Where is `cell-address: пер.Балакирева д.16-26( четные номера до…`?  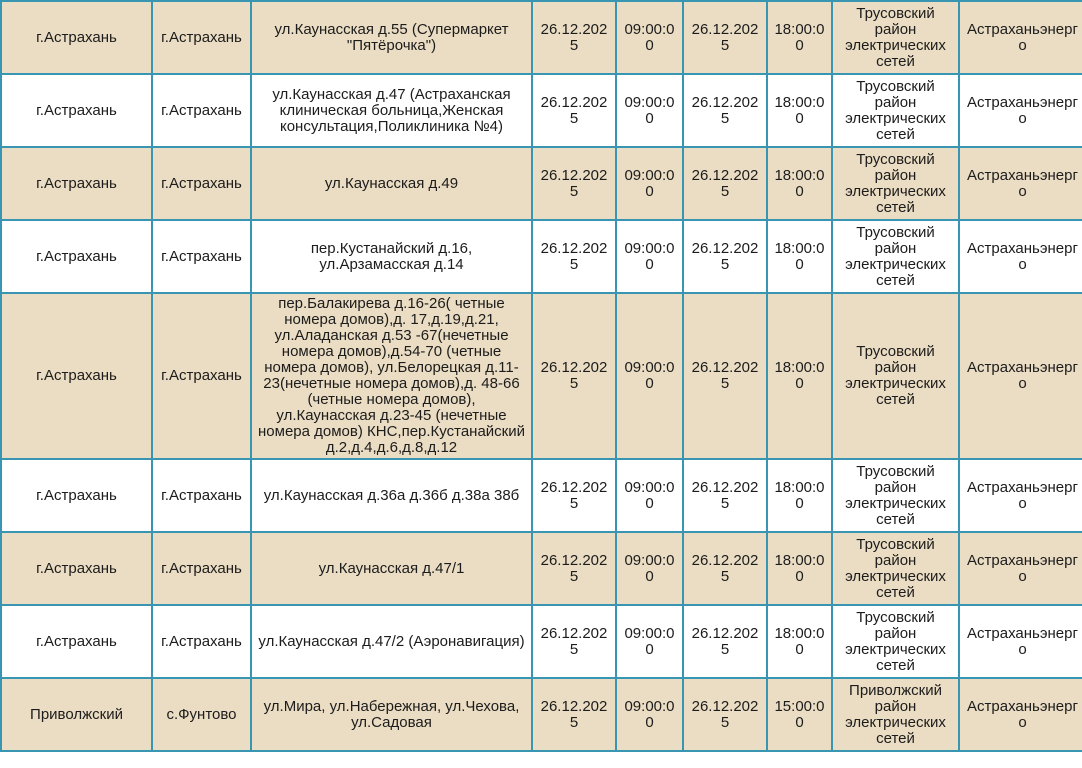
cell-address: пер.Балакирева д.16-26( четные номера до… is located at coordinates (391, 376).